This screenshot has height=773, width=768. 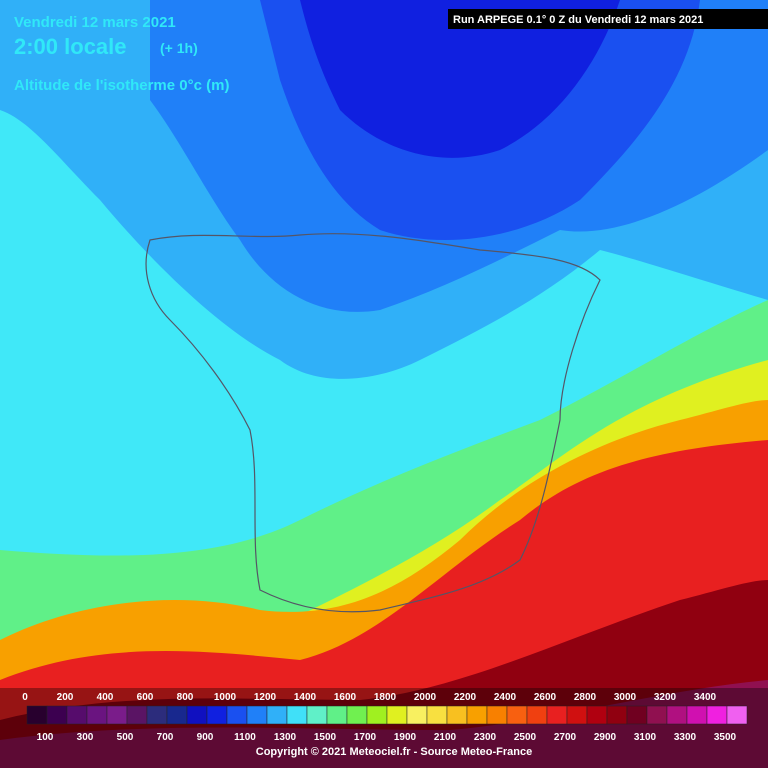 I want to click on legend-label: 300, so click(x=85, y=737).